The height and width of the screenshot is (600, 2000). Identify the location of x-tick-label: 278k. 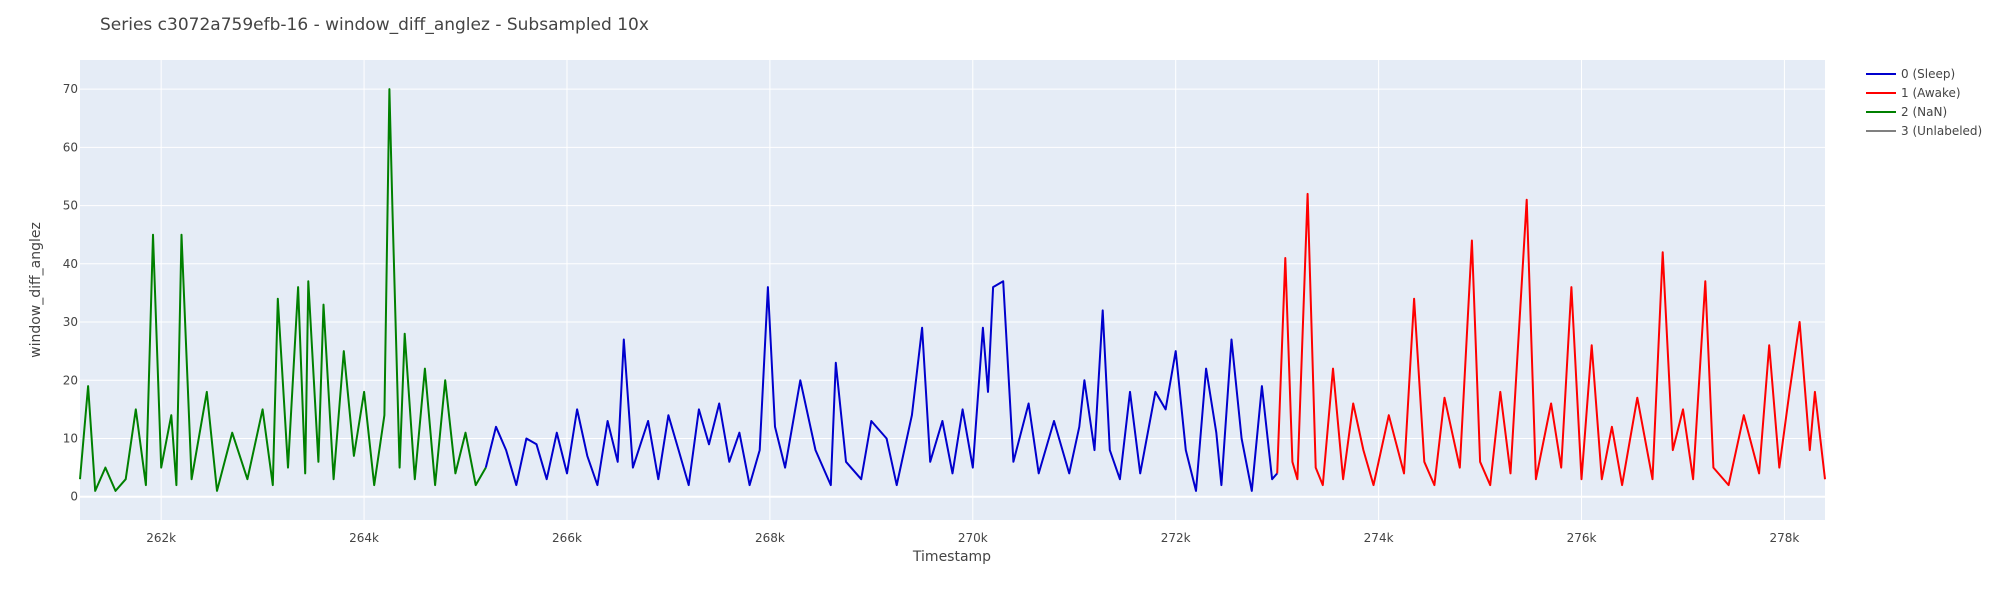
(1784, 538).